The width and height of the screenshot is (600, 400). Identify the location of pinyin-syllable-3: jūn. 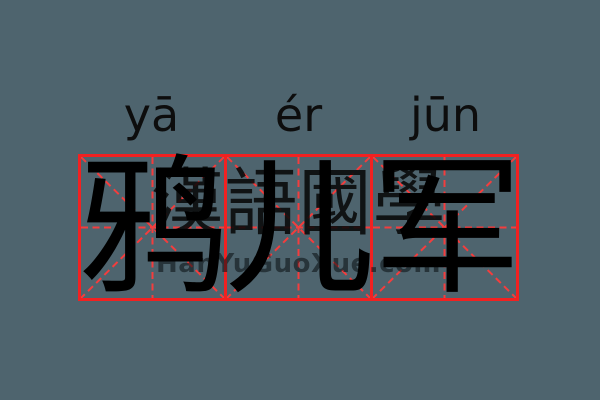
(445, 115).